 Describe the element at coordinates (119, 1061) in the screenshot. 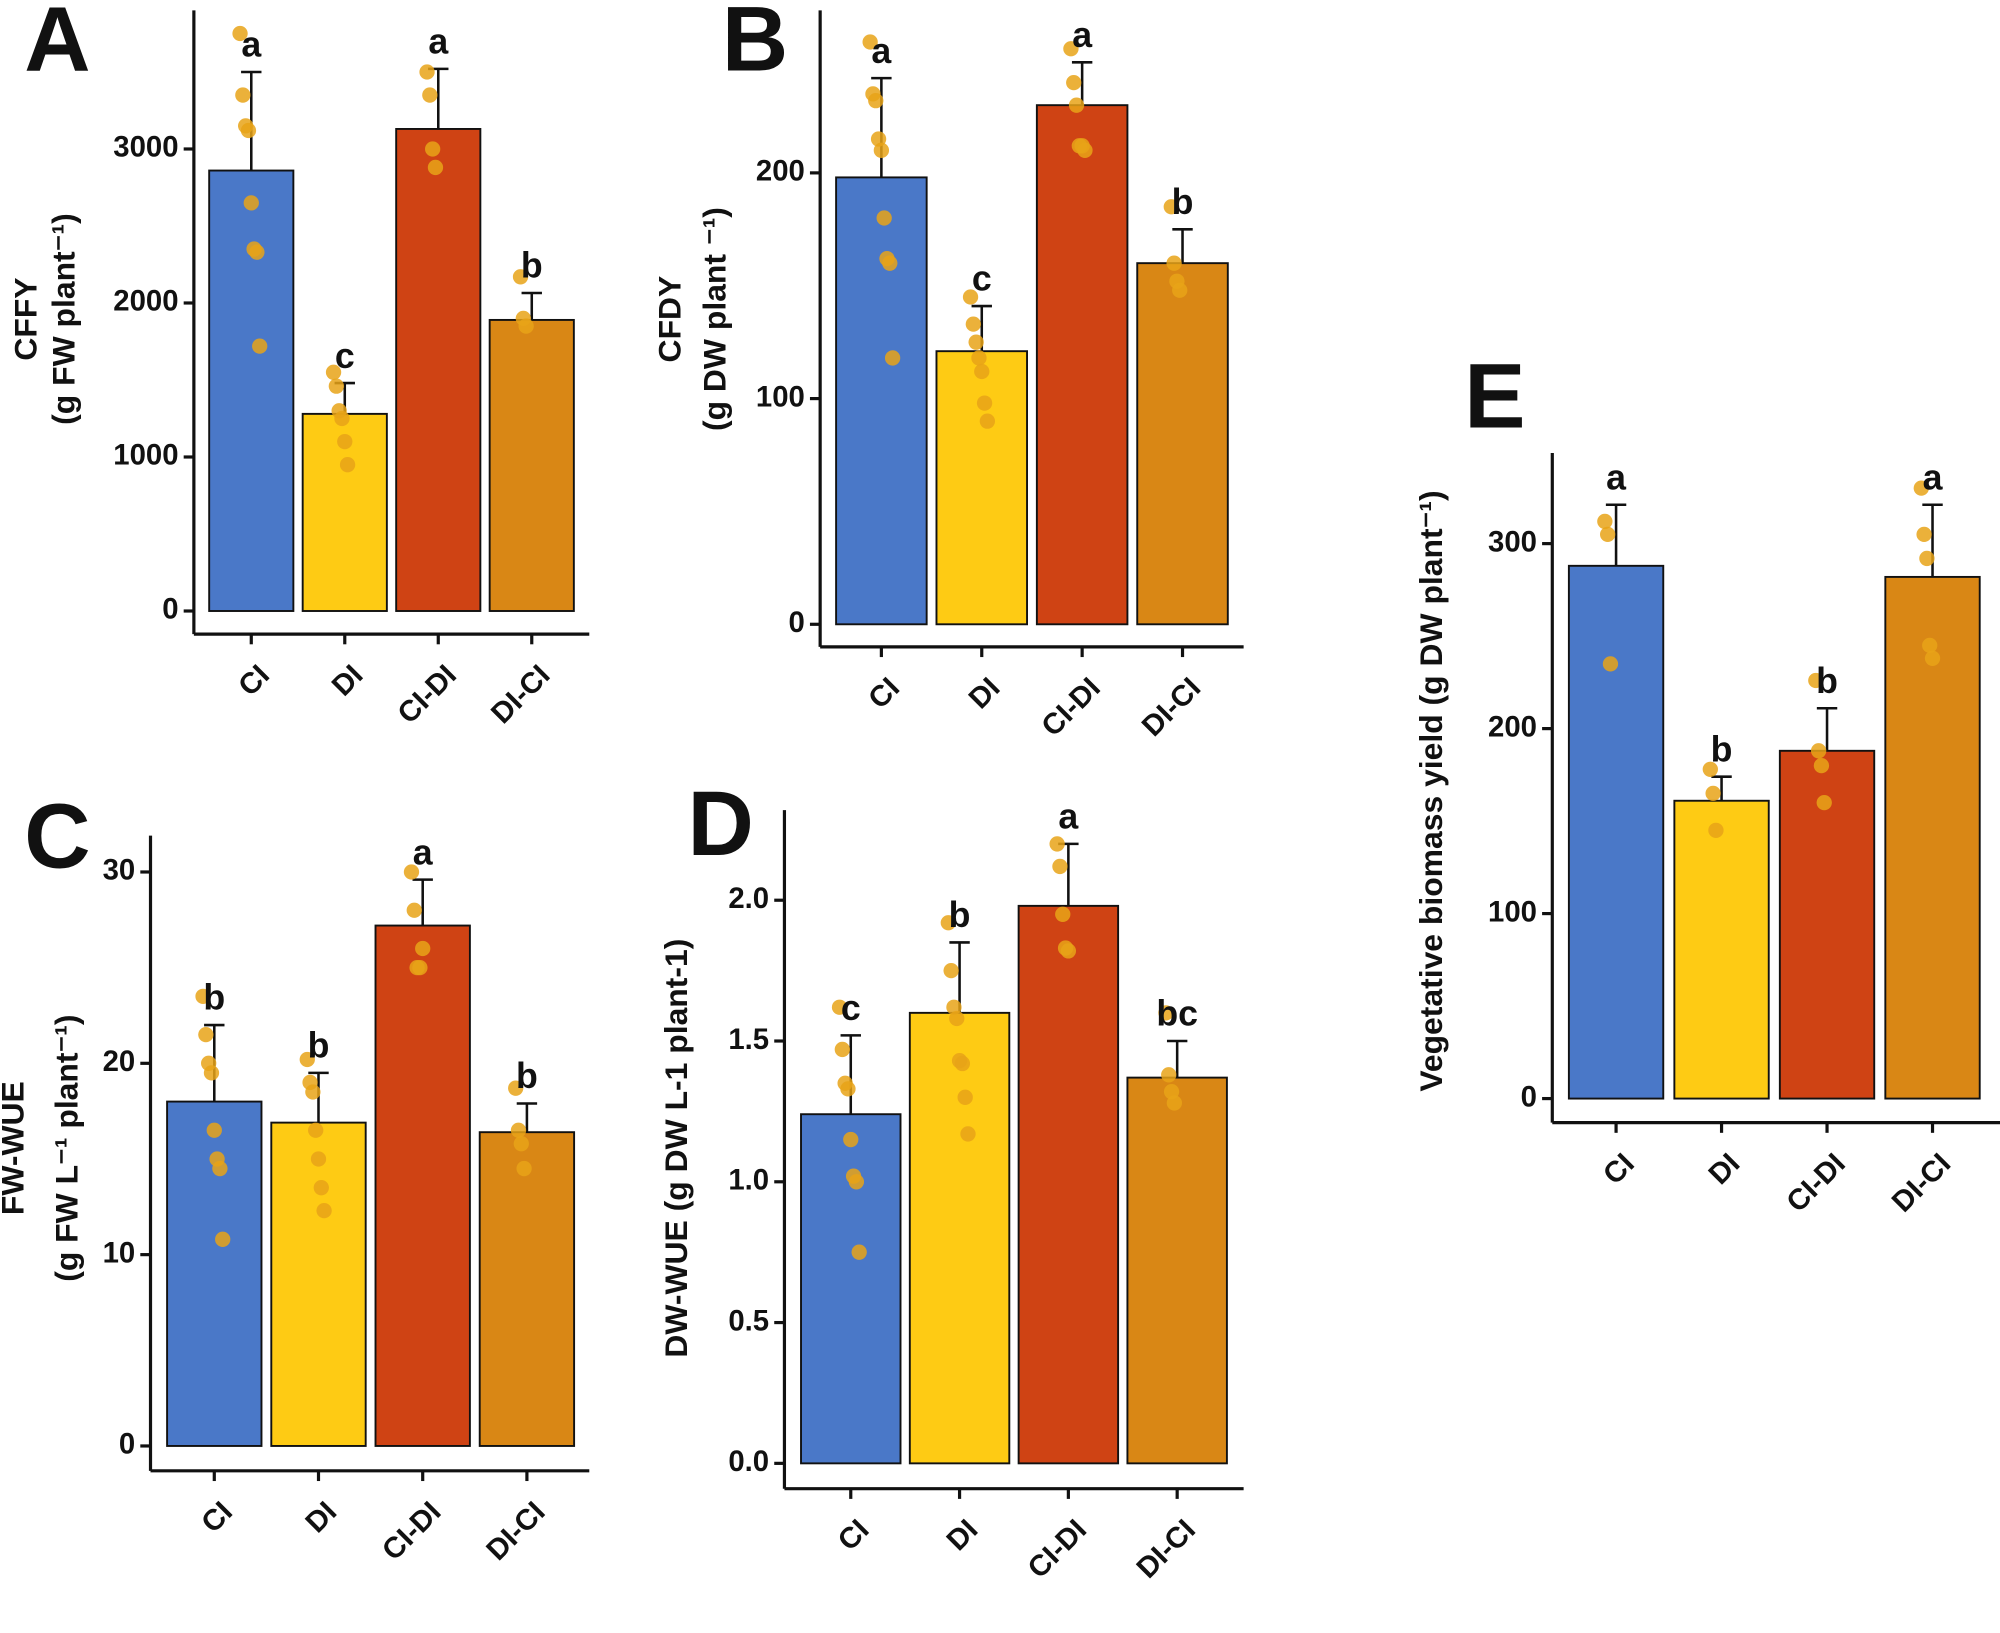

I see `y-tick-label: 20` at that location.